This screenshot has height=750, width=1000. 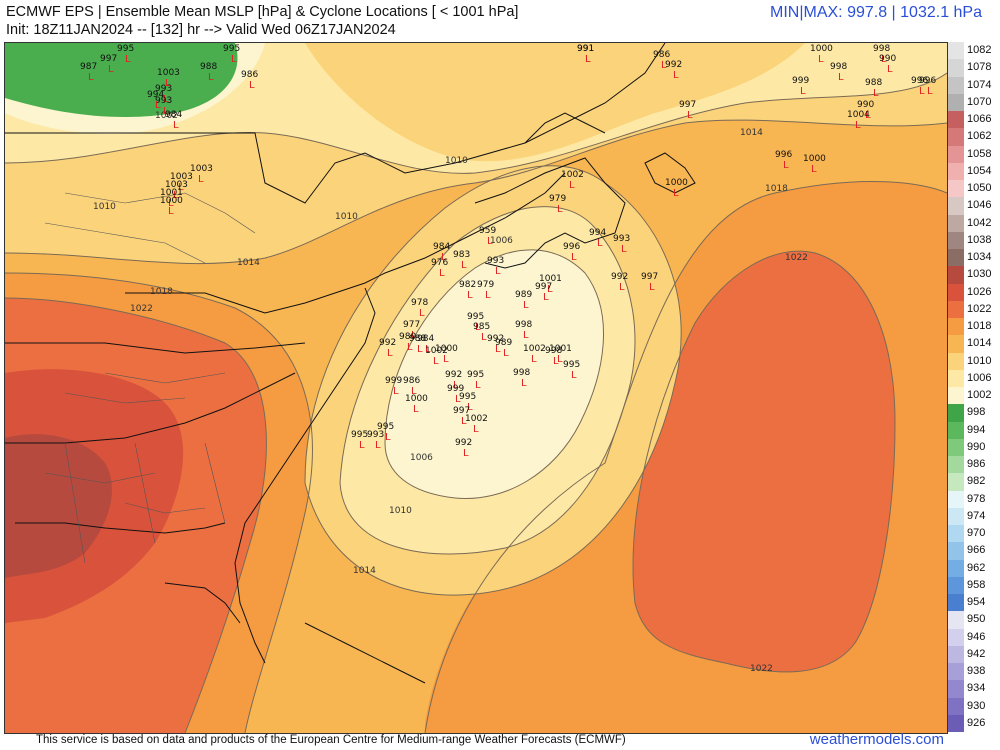 I want to click on colorbar-row: 970, so click(x=974, y=534).